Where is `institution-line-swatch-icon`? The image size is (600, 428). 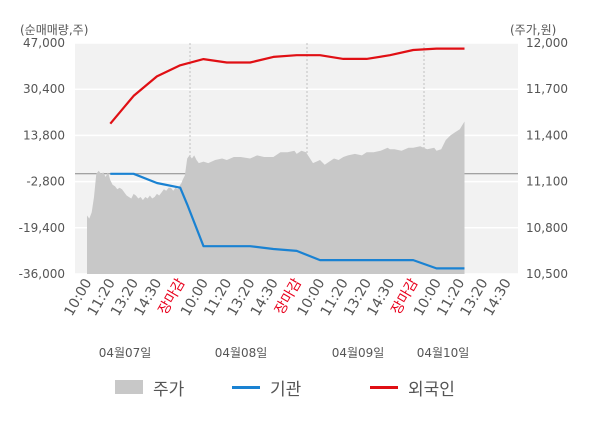
institution-line-swatch-icon is located at coordinates (246, 387).